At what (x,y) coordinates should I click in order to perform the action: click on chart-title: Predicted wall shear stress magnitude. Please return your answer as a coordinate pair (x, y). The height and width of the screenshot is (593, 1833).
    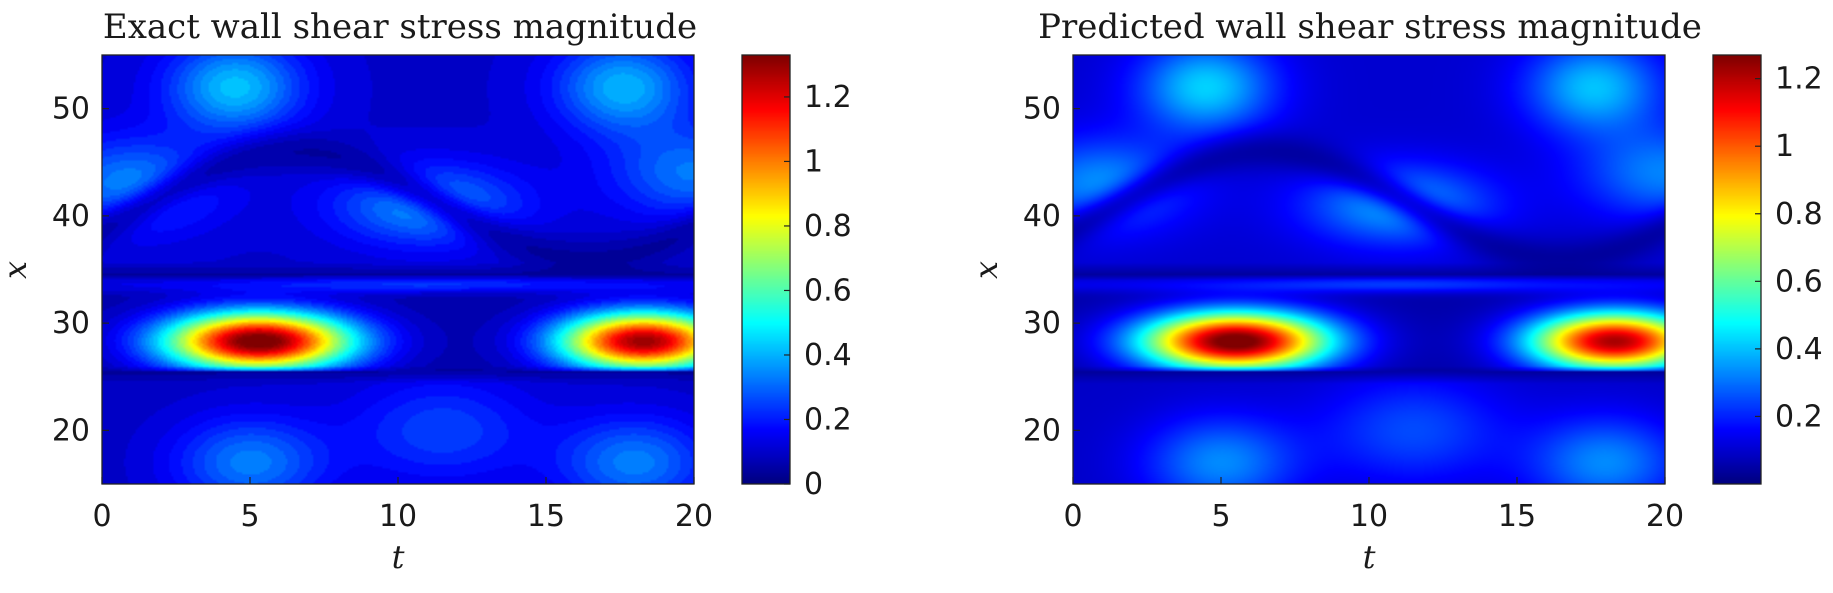
    Looking at the image, I should click on (1370, 27).